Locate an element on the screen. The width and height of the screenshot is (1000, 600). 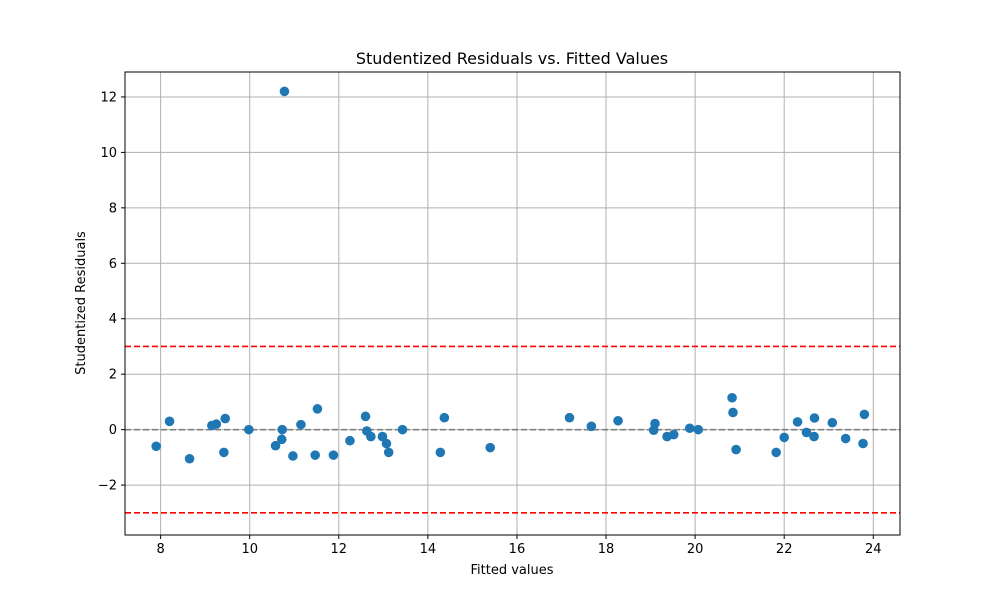
x-tick-label: 12 is located at coordinates (339, 549).